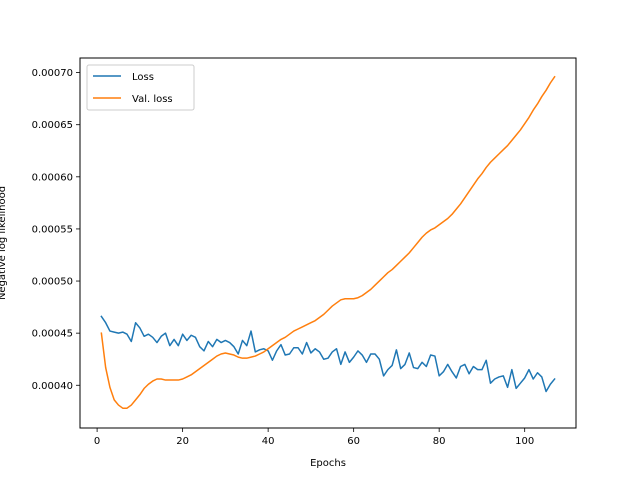  Describe the element at coordinates (4, 243) in the screenshot. I see `y-axis-label: Negative log likelihood` at that location.